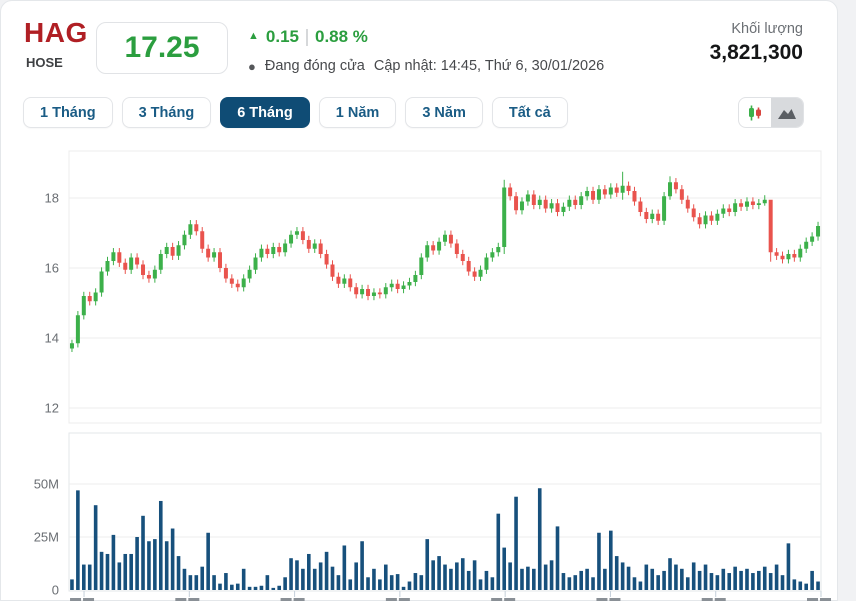  What do you see at coordinates (452, 594) in the screenshot?
I see `x-axis-ticks` at bounding box center [452, 594].